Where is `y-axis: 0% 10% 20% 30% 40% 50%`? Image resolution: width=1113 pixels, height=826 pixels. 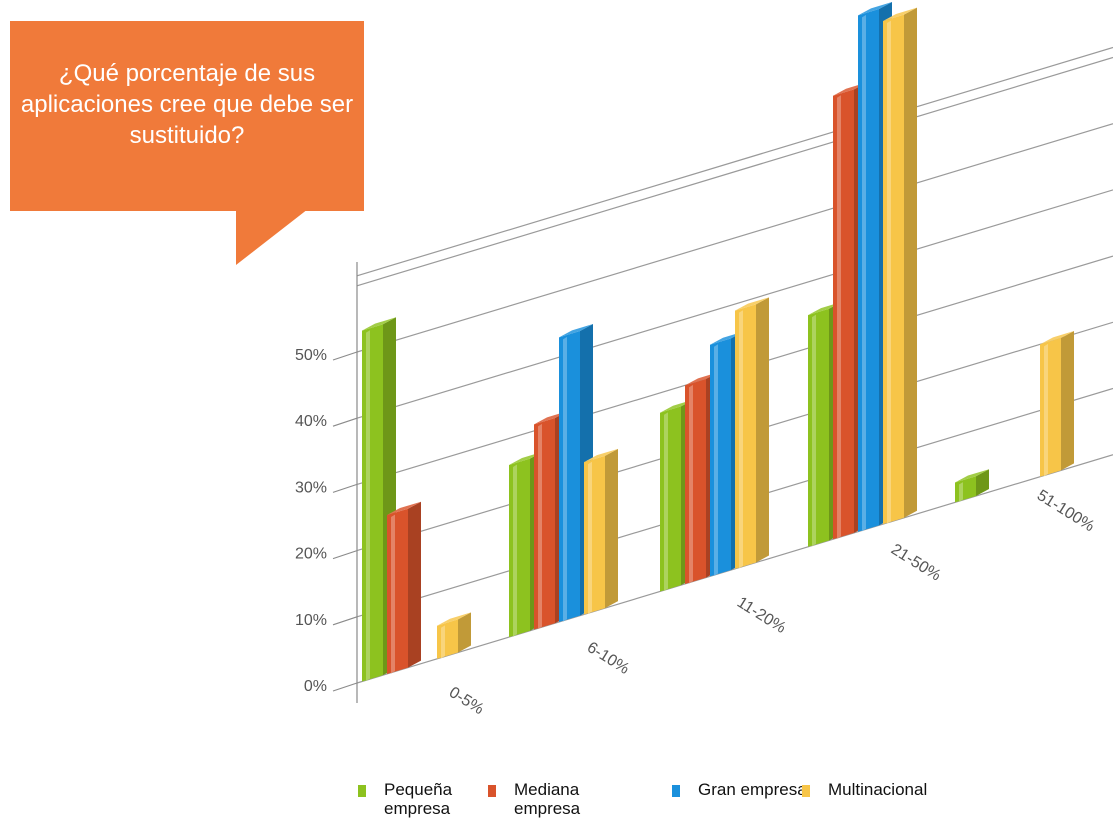 y-axis: 0% 10% 20% 30% 40% 50% is located at coordinates (326, 482).